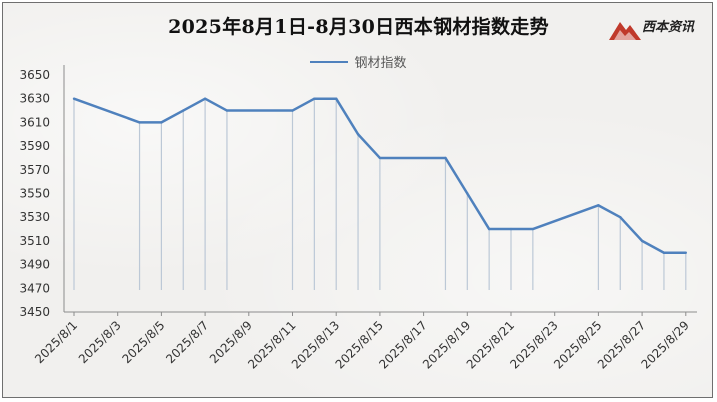  Describe the element at coordinates (144, 342) in the screenshot. I see `x-tick-label: 2025/8/5` at that location.